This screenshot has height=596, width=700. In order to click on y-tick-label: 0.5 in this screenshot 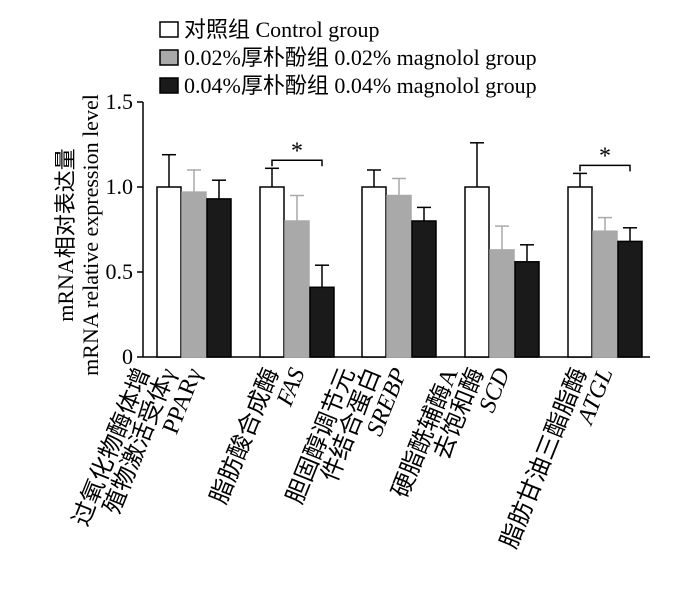, I will do `click(120, 271)`.